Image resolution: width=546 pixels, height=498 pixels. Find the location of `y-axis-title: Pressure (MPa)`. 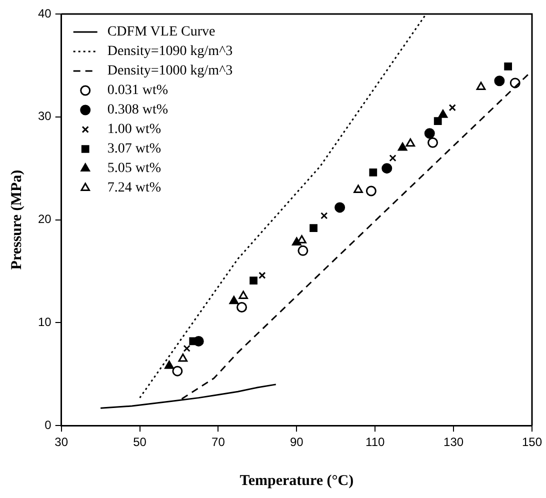

y-axis-title: Pressure (MPa) is located at coordinates (16, 220).